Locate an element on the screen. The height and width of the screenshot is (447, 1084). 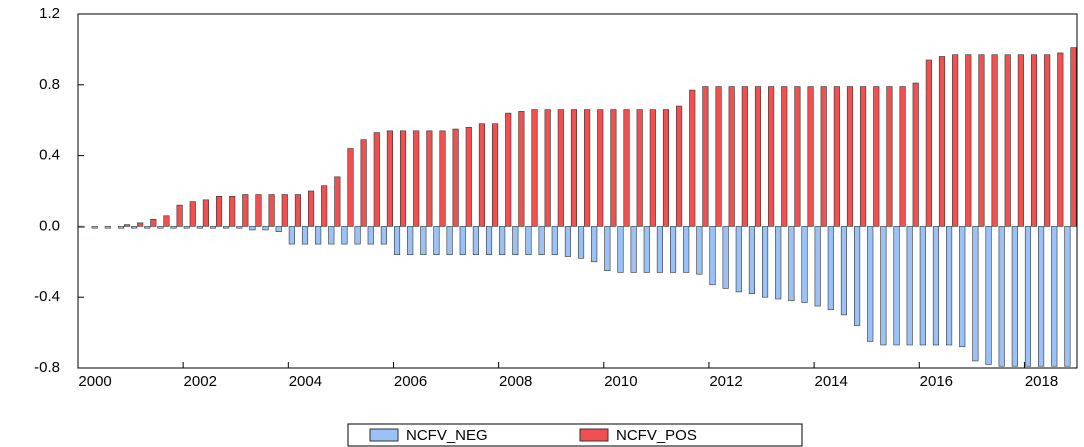
x-tick-label: 2012 is located at coordinates (725, 381).